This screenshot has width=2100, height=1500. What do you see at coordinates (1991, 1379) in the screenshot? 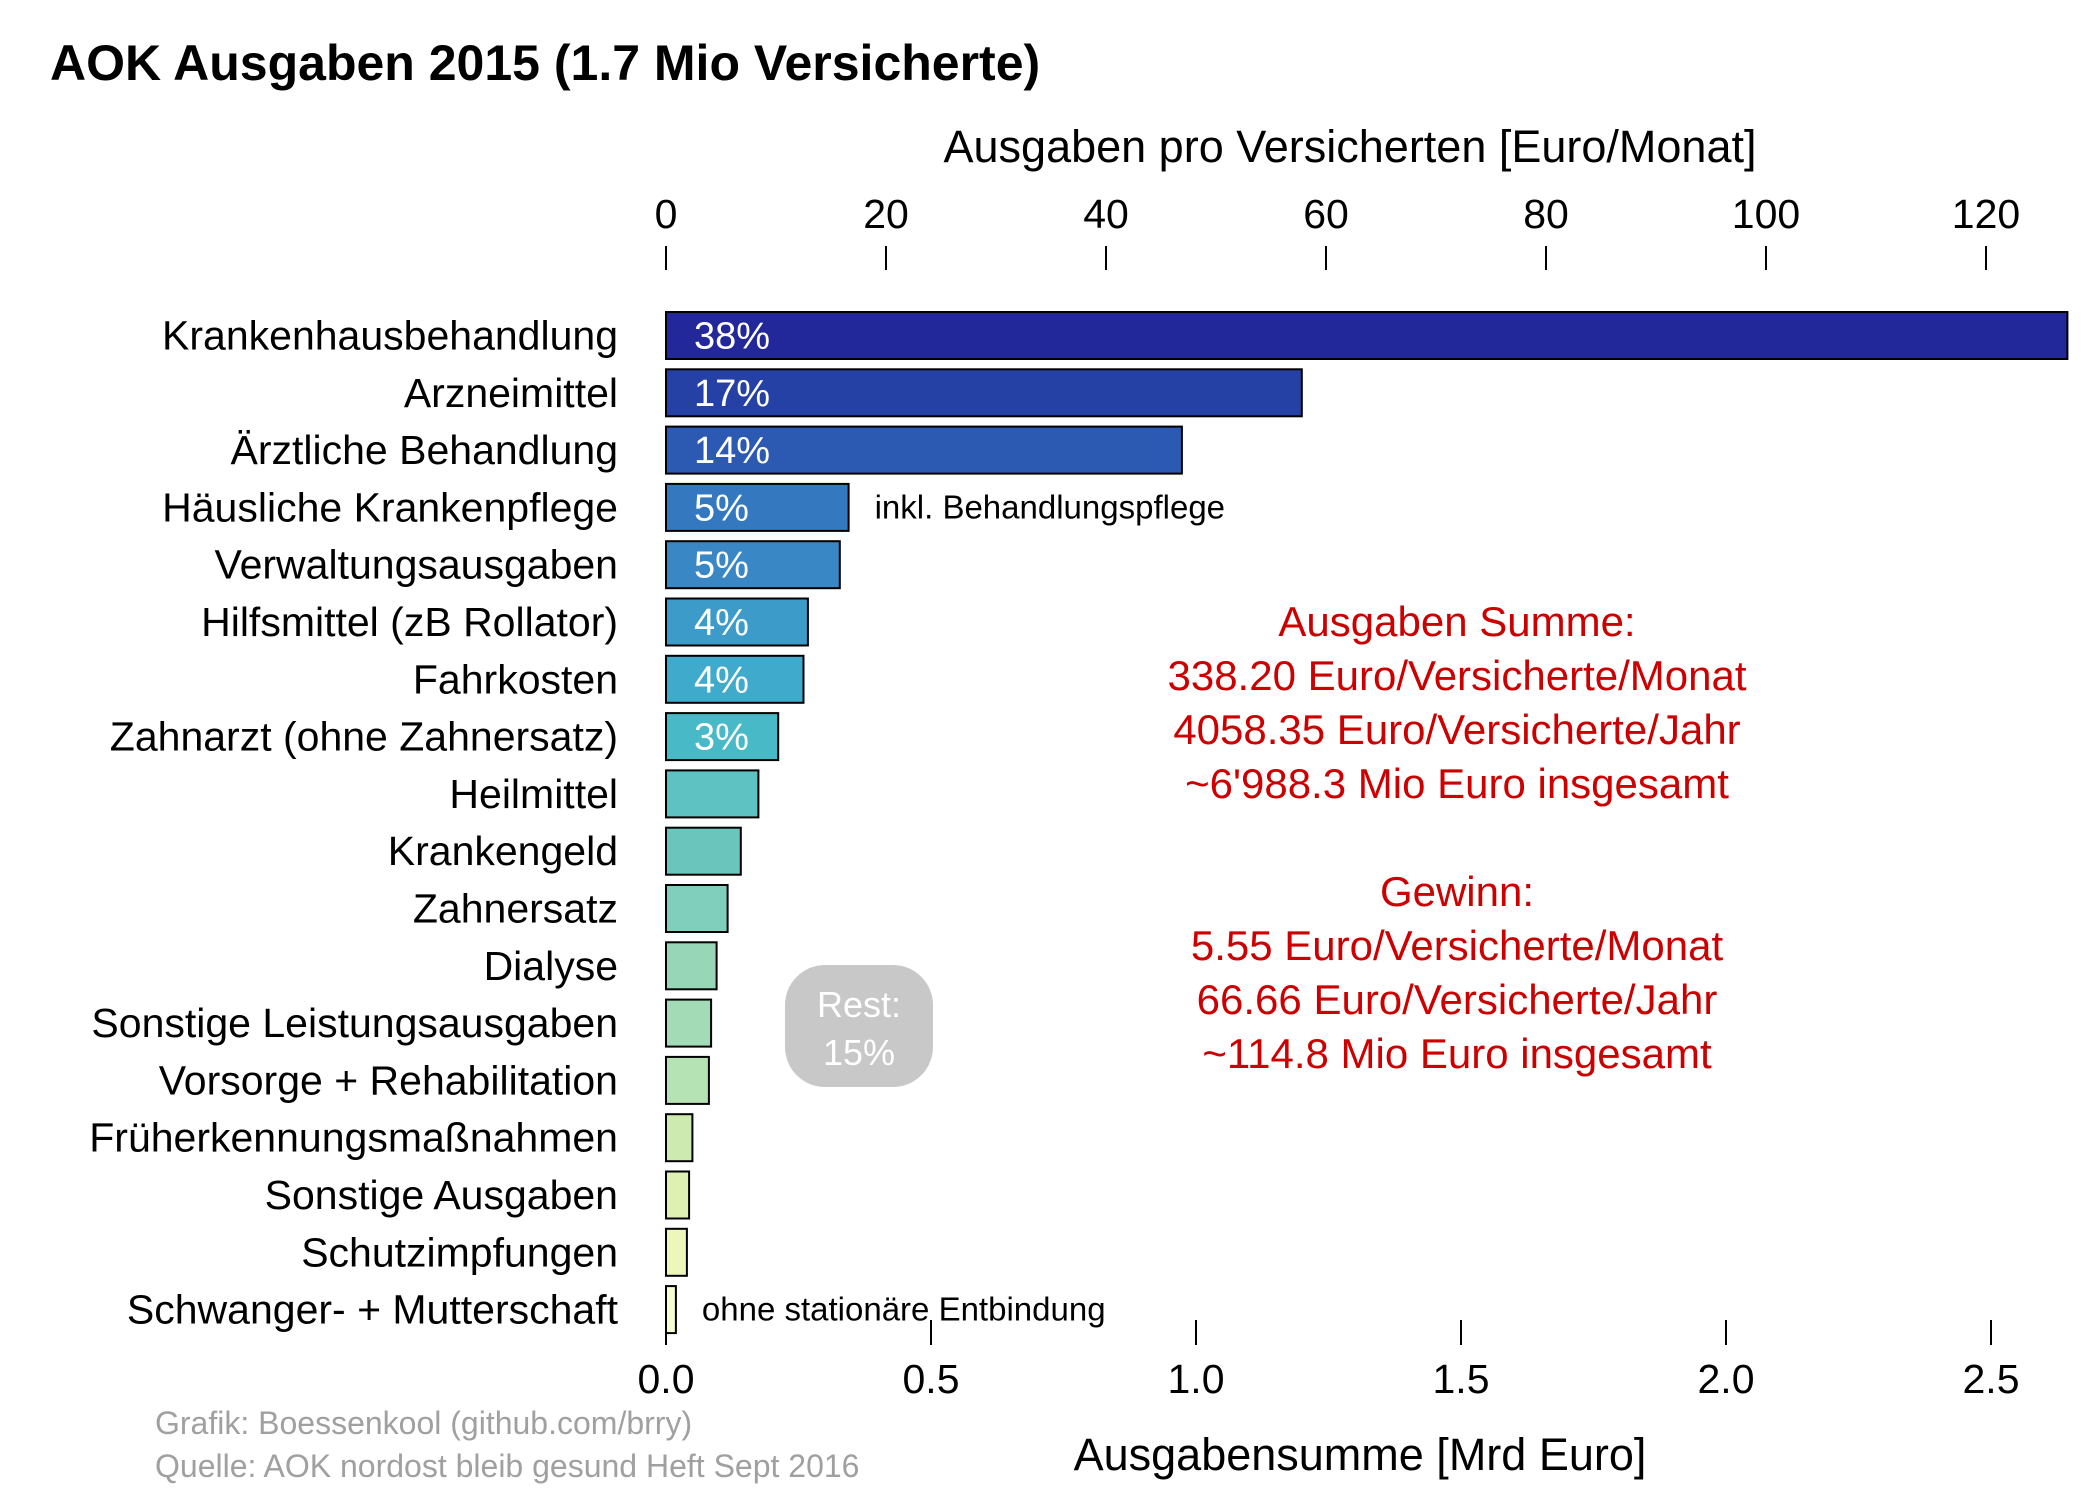
I see `bottom-axis-tick-label: 2.5` at bounding box center [1991, 1379].